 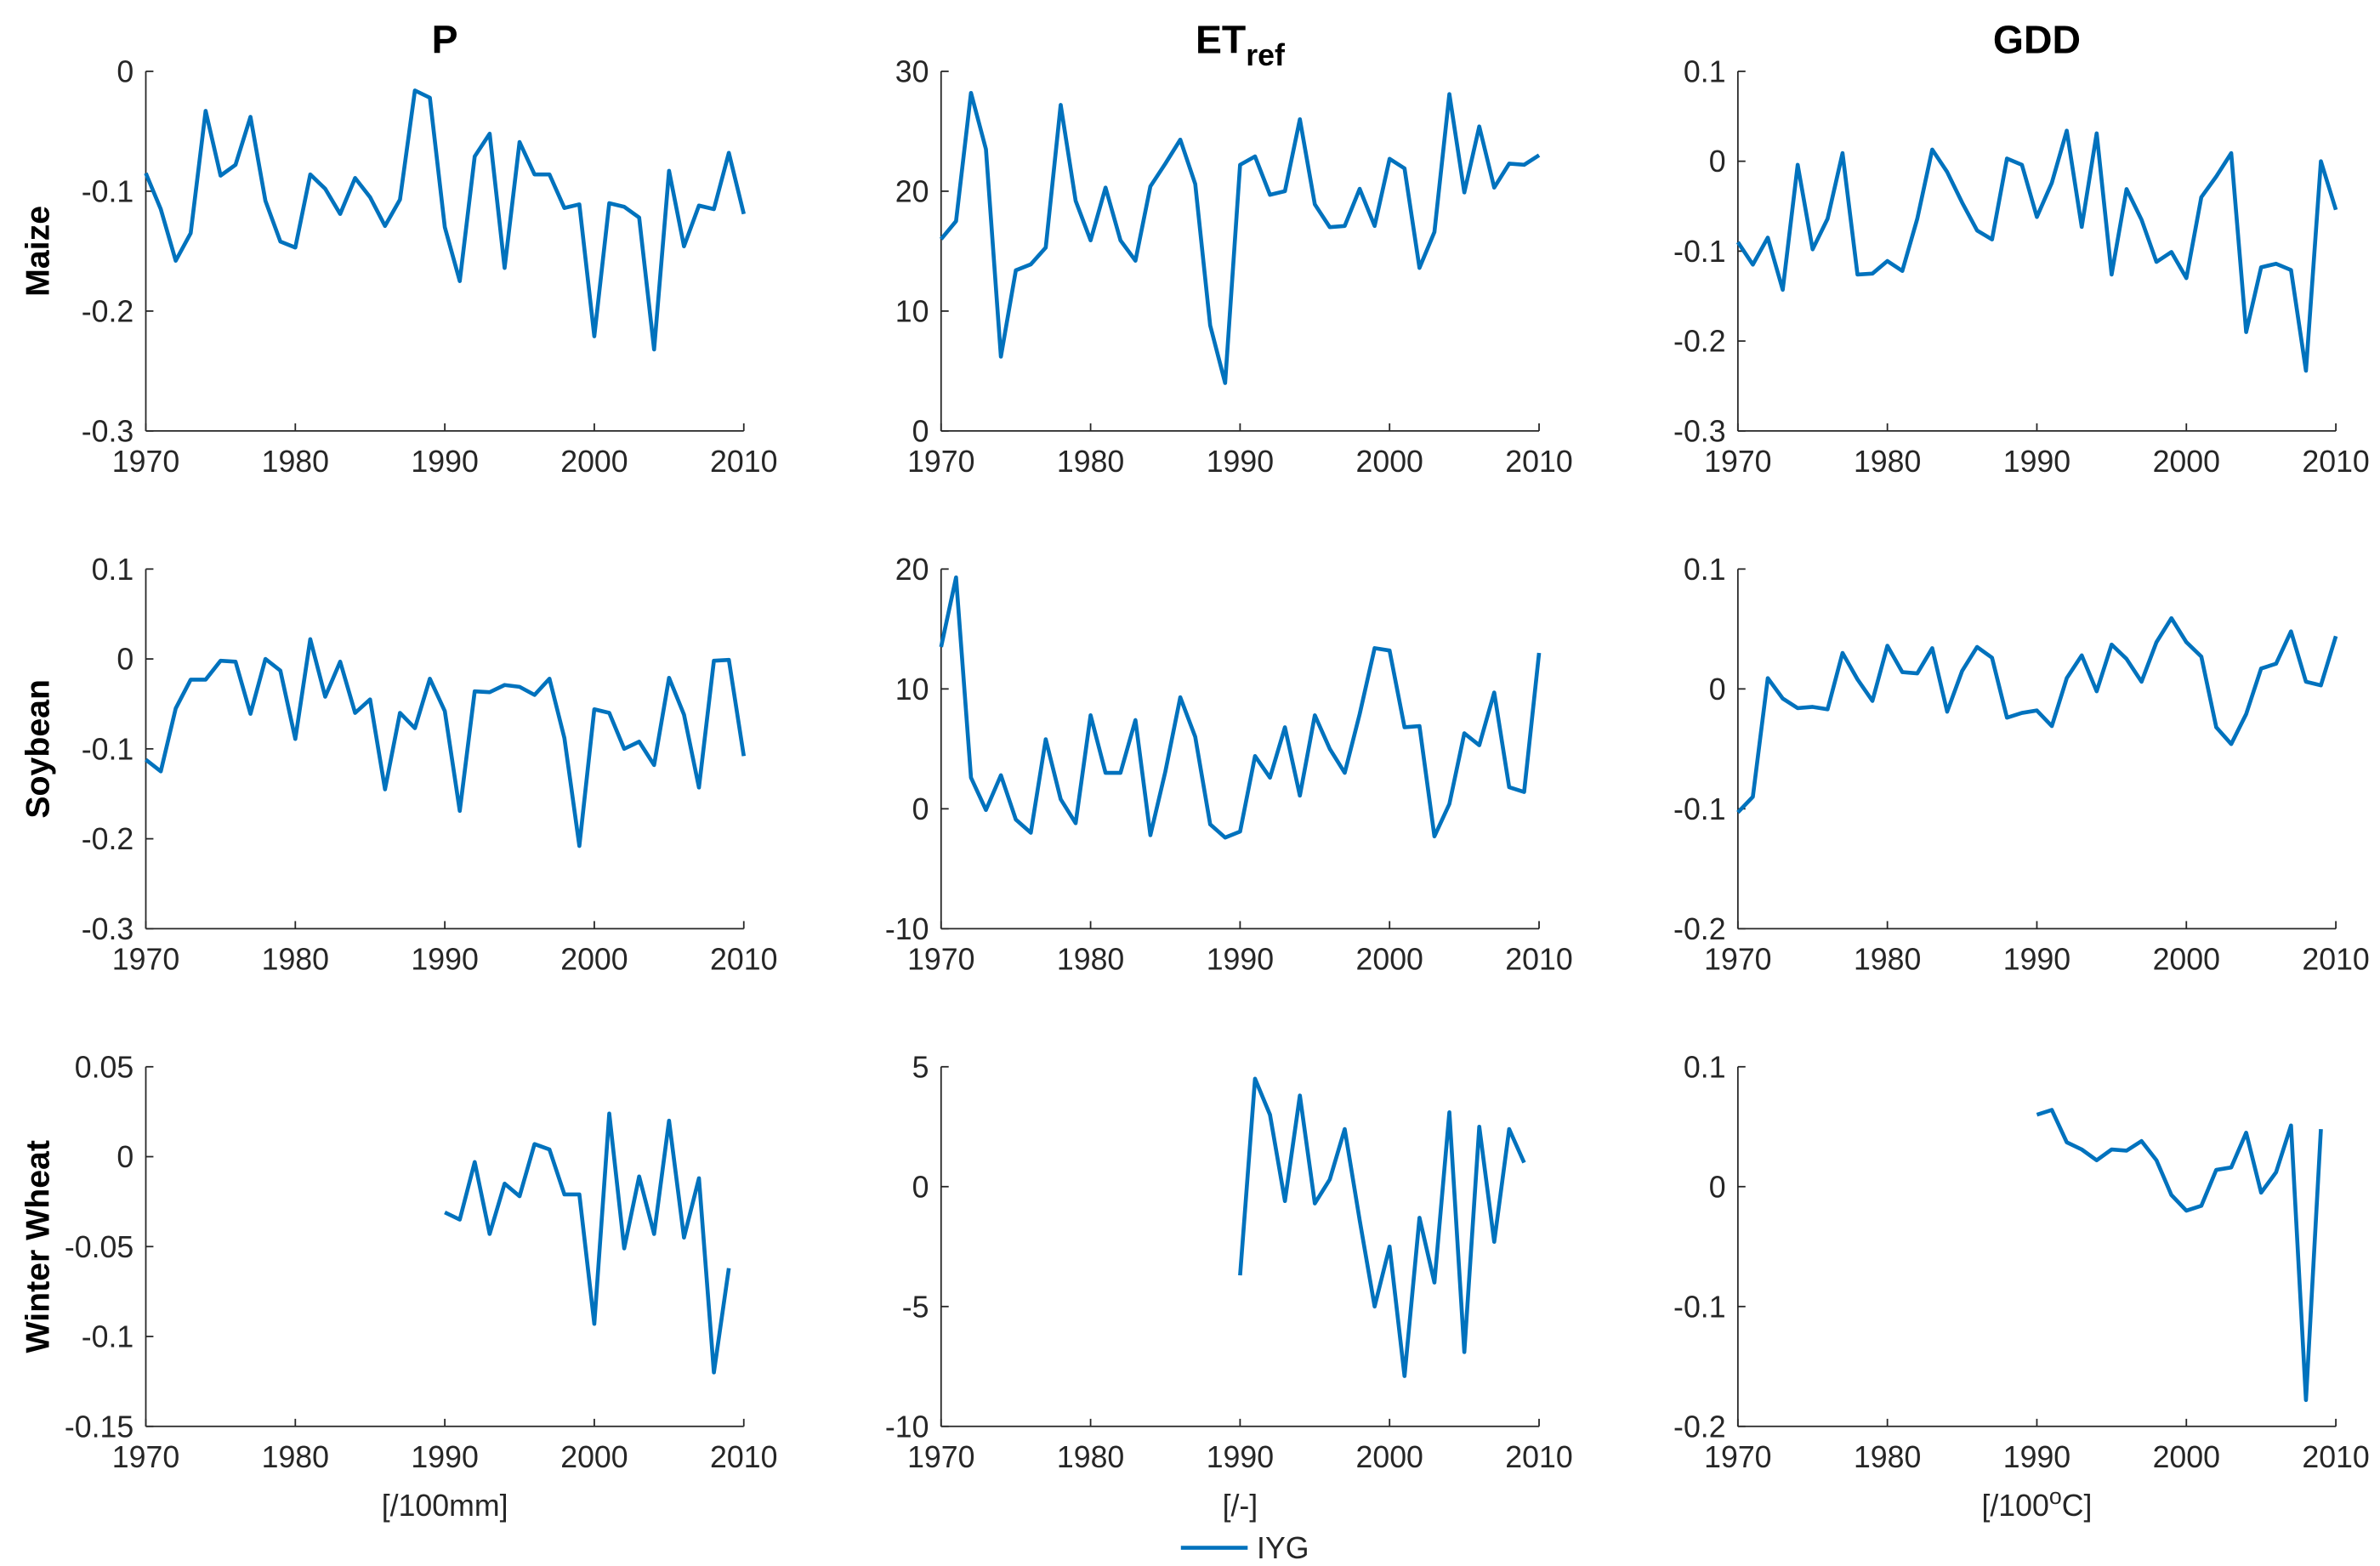 What do you see at coordinates (912, 689) in the screenshot?
I see `y-tick-label: 10` at bounding box center [912, 689].